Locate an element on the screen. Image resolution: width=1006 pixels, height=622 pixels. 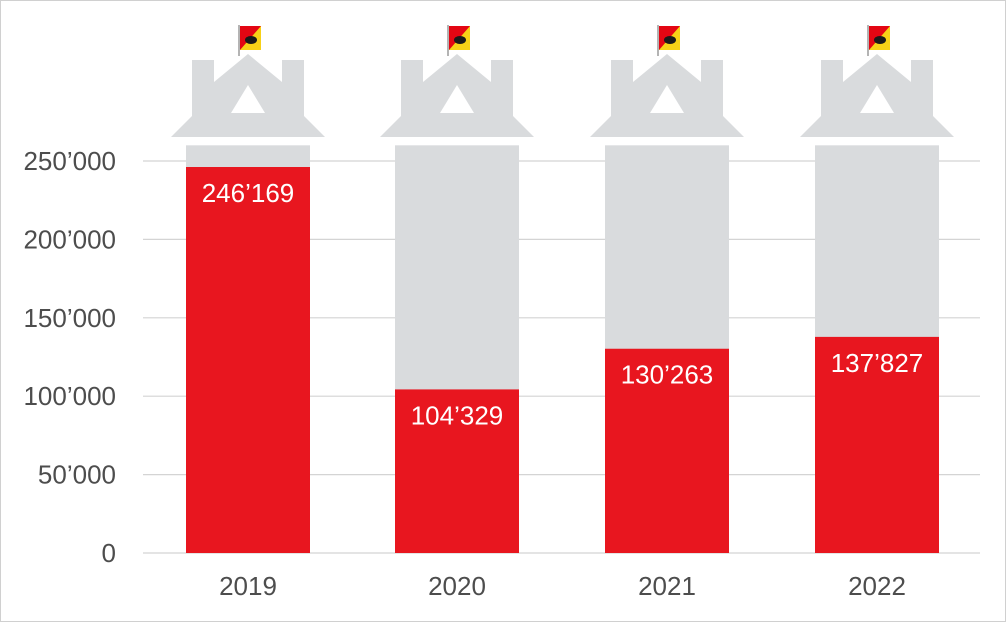
y-tick-label-250000: 250’000 is located at coordinates (69, 161).